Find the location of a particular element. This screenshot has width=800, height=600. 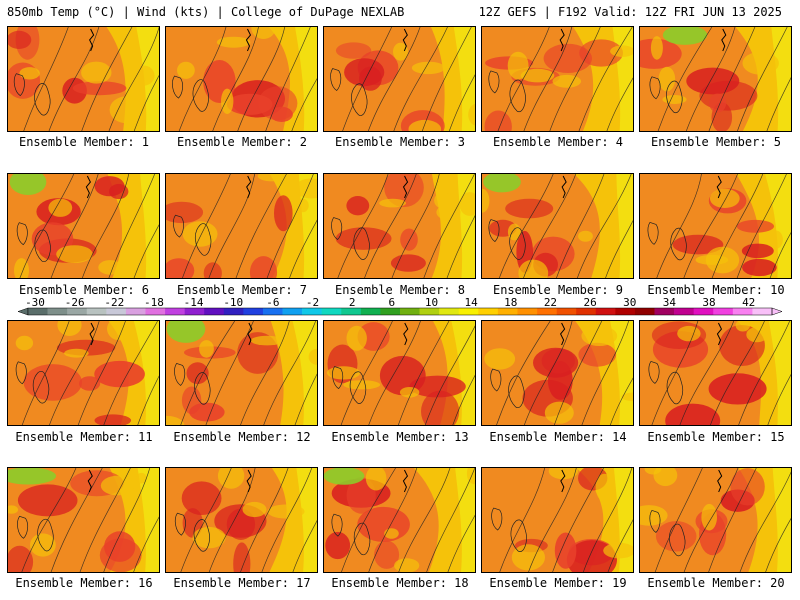

ensemble-member-label: Ensemble Member: 1 is located at coordinates (84, 142).